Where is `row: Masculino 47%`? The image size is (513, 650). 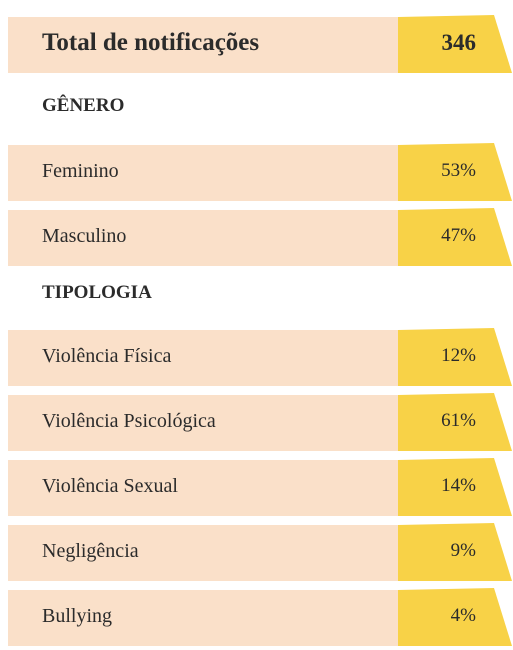
row: Masculino 47% is located at coordinates (260, 237).